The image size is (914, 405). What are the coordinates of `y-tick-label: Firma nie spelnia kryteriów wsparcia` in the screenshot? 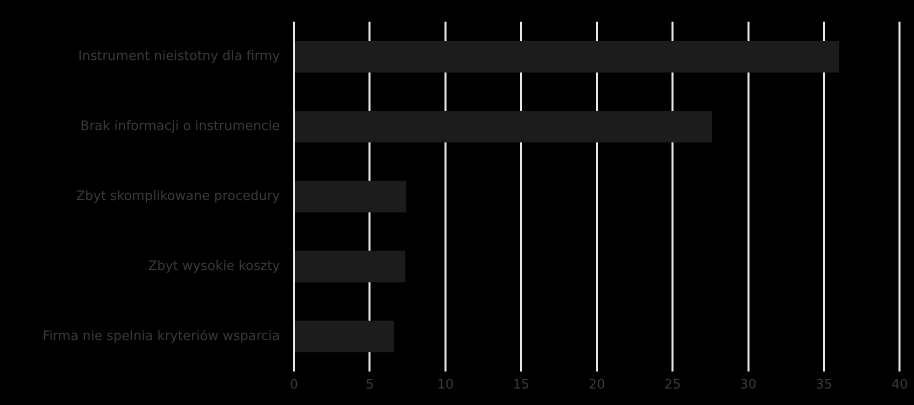 It's located at (161, 336).